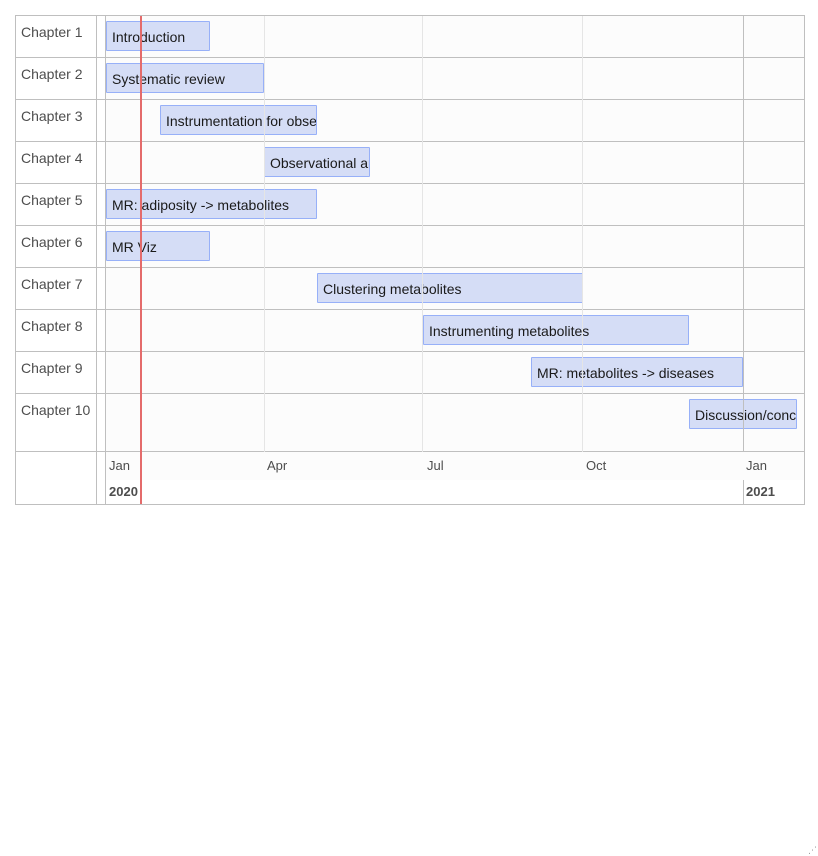 The width and height of the screenshot is (818, 856). I want to click on timeline-row: Chapter 7 Clustering metabolites, so click(410, 289).